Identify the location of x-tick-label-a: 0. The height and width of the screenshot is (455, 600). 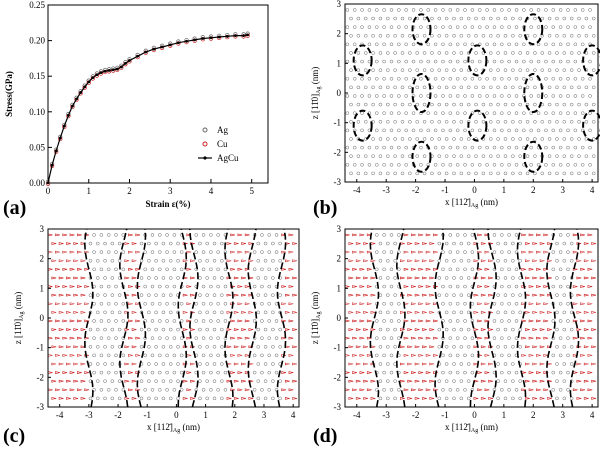
(48, 191).